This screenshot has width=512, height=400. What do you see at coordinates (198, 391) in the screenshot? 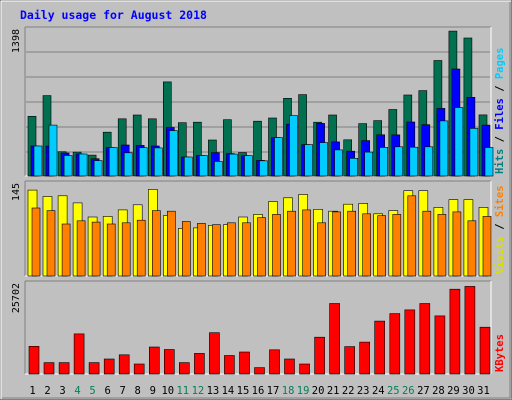
I see `x-tick-label: 12` at bounding box center [198, 391].